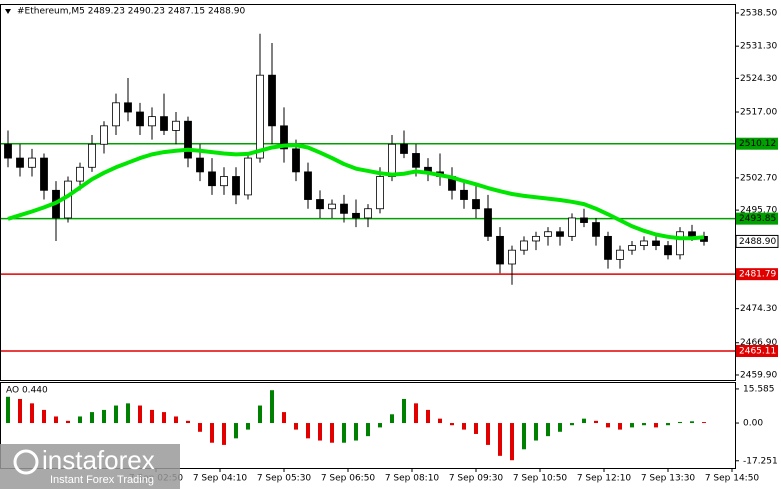 The height and width of the screenshot is (489, 781). Describe the element at coordinates (758, 79) in the screenshot. I see `y-tick-label: 2524.30` at that location.